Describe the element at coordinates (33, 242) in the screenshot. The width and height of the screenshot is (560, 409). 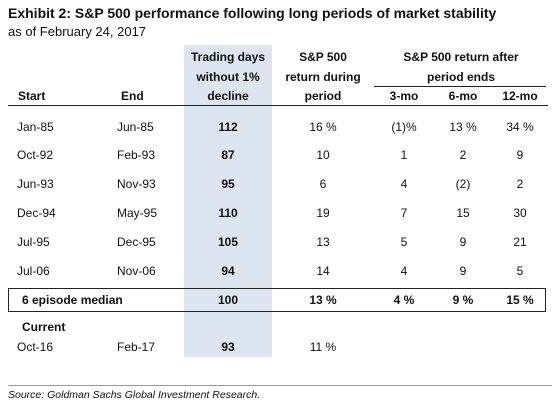
I see `cell-start: Jul-95` at that location.